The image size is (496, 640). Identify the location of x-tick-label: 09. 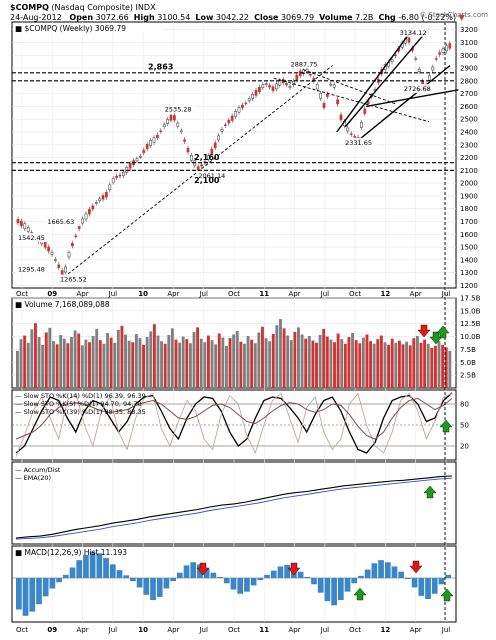
(52, 294).